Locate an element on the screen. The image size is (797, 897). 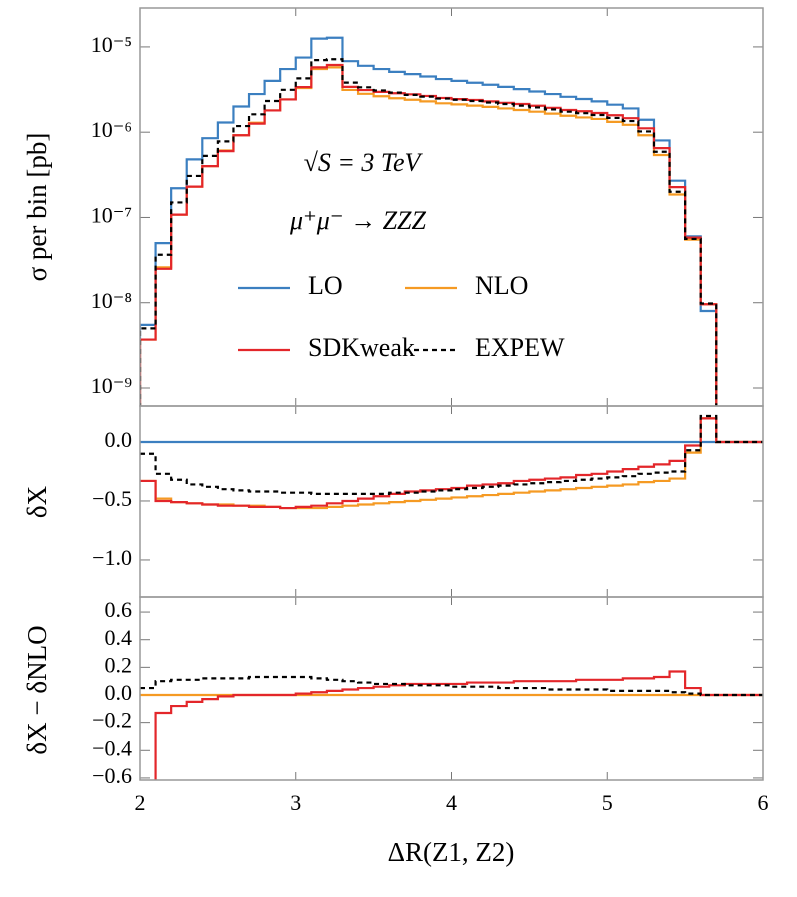
y-tick-label: 0.4 is located at coordinates (119, 637).